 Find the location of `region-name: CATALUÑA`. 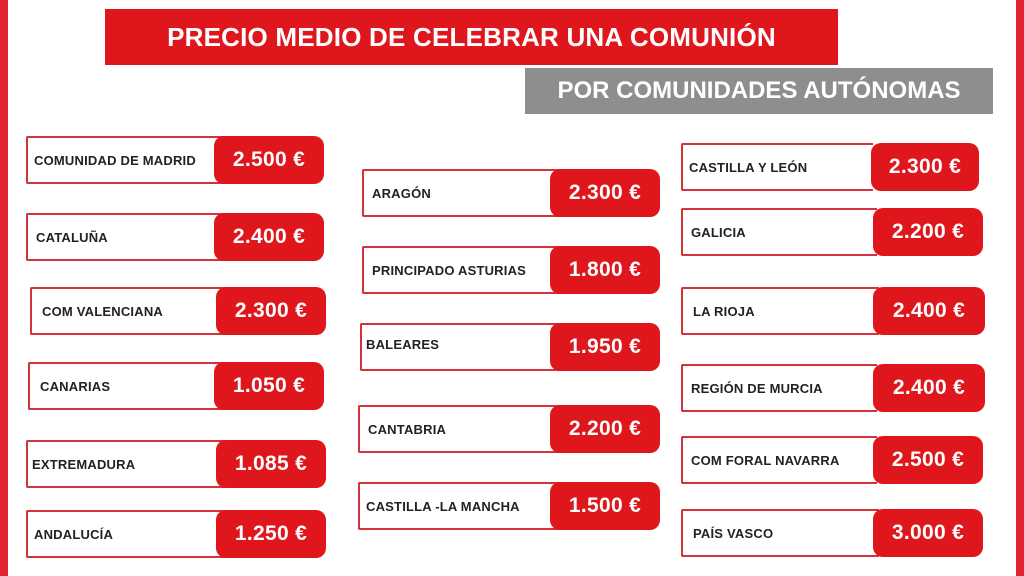

region-name: CATALUÑA is located at coordinates (129, 237).